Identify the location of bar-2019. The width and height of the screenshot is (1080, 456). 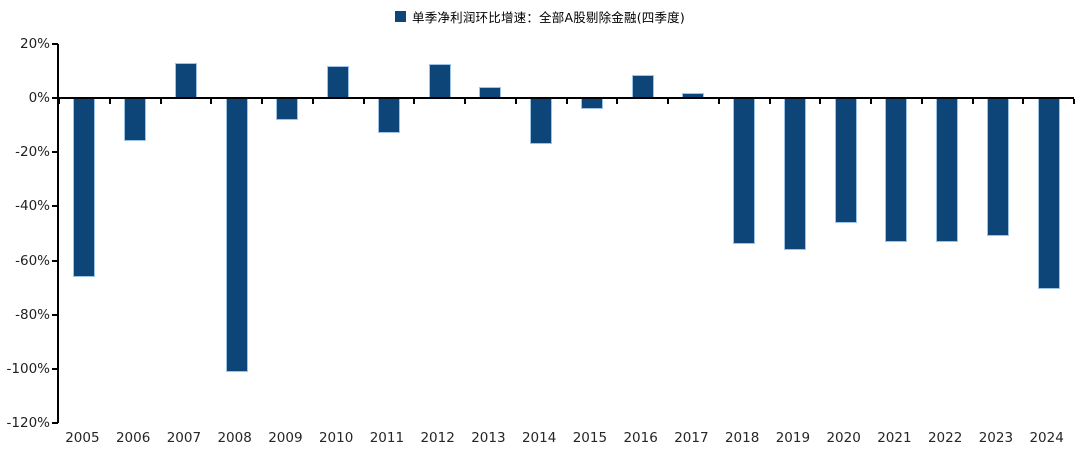
(794, 174).